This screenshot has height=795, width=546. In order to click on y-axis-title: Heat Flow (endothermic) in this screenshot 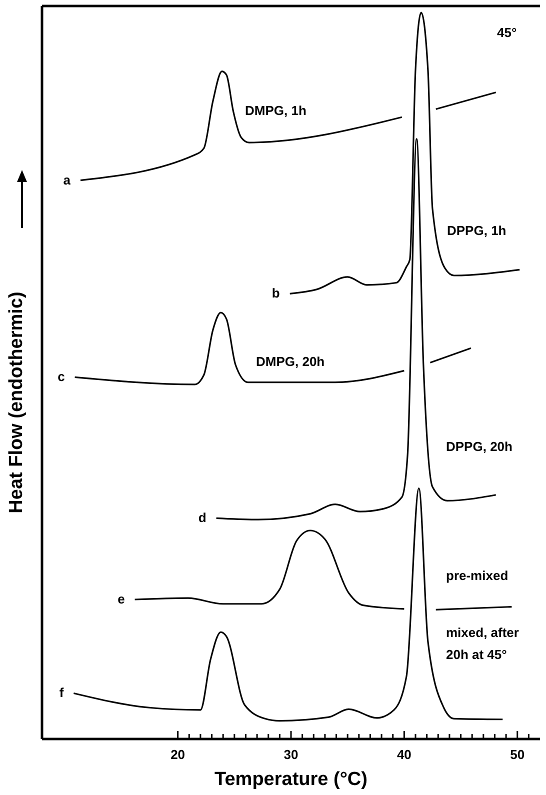, I will do `click(16, 403)`.